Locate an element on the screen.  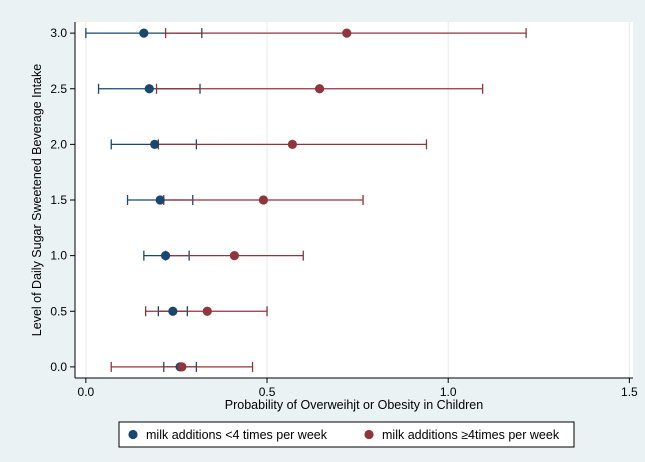
y-tick-label: 1.0 is located at coordinates (58, 256).